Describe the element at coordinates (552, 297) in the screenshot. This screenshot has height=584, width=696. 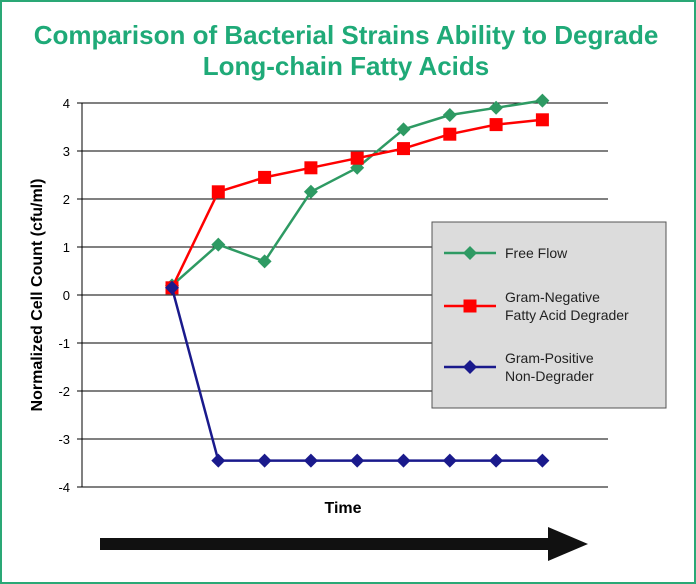
I see `legend-label-gram-negative-line-1: Gram-Negative` at that location.